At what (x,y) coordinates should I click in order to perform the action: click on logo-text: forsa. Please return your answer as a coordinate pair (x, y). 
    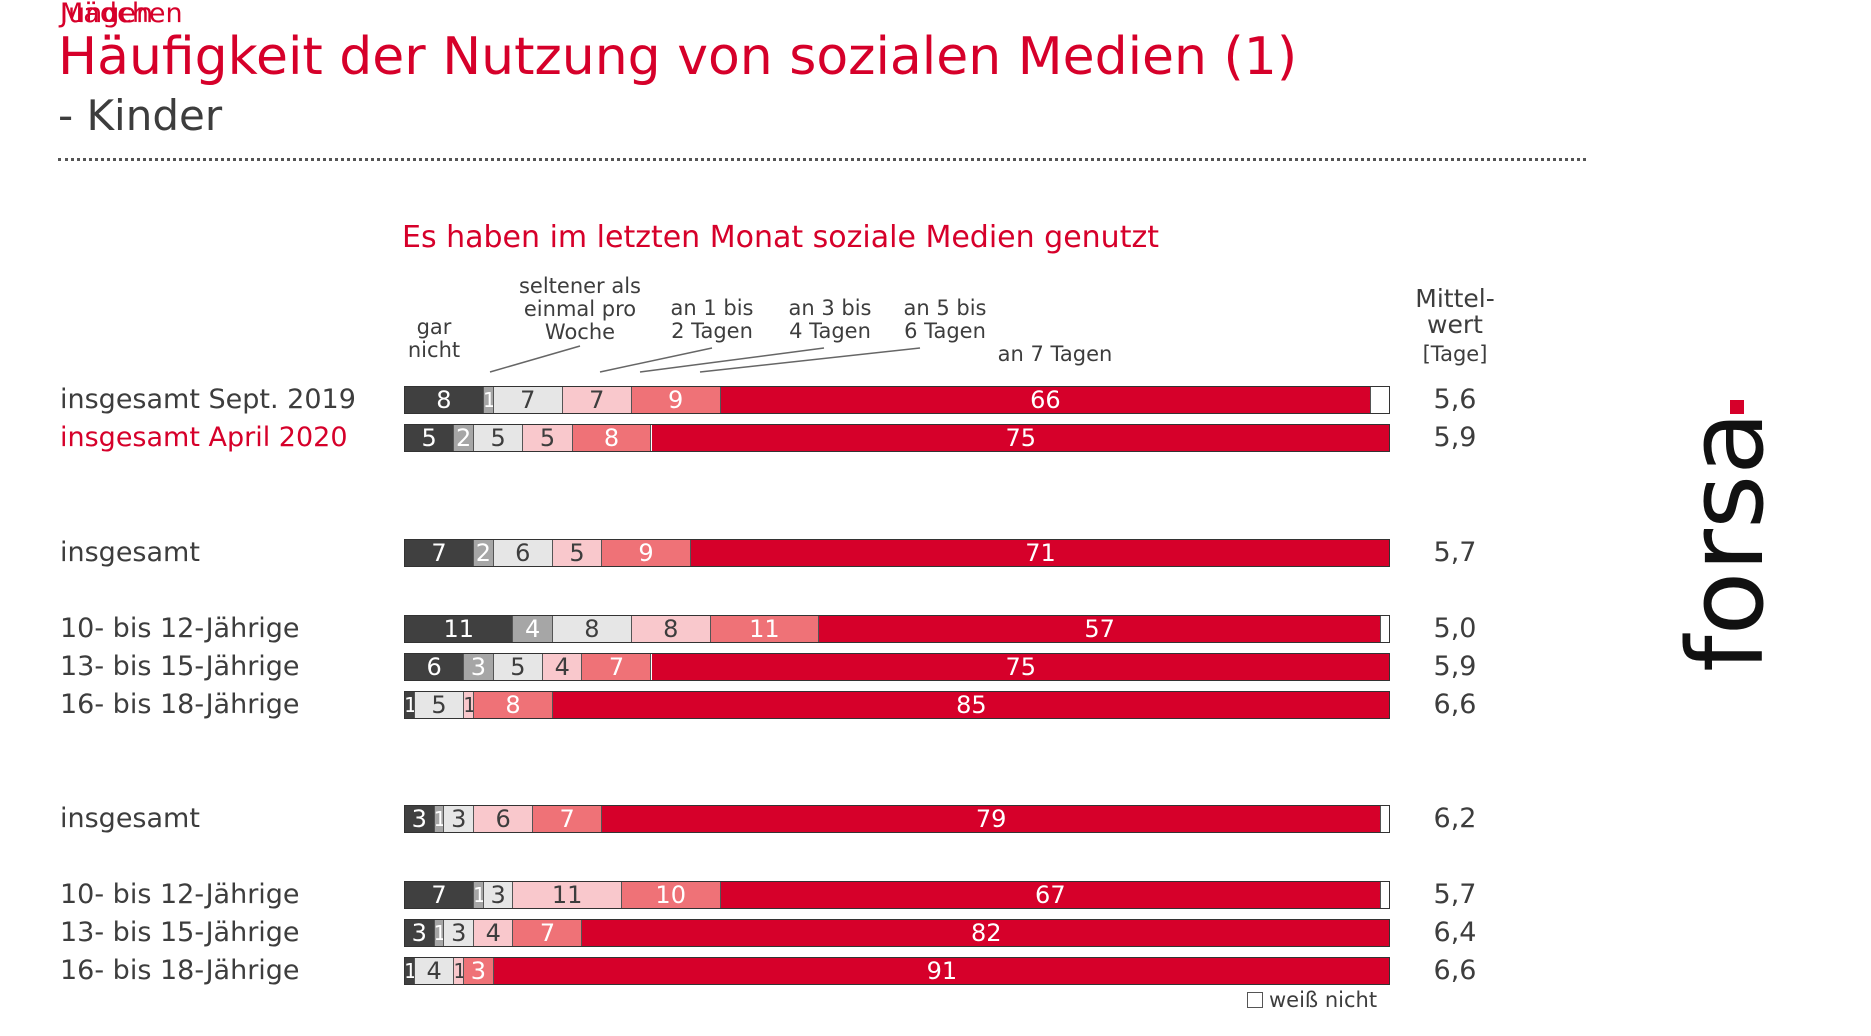
    Looking at the image, I should click on (1723, 541).